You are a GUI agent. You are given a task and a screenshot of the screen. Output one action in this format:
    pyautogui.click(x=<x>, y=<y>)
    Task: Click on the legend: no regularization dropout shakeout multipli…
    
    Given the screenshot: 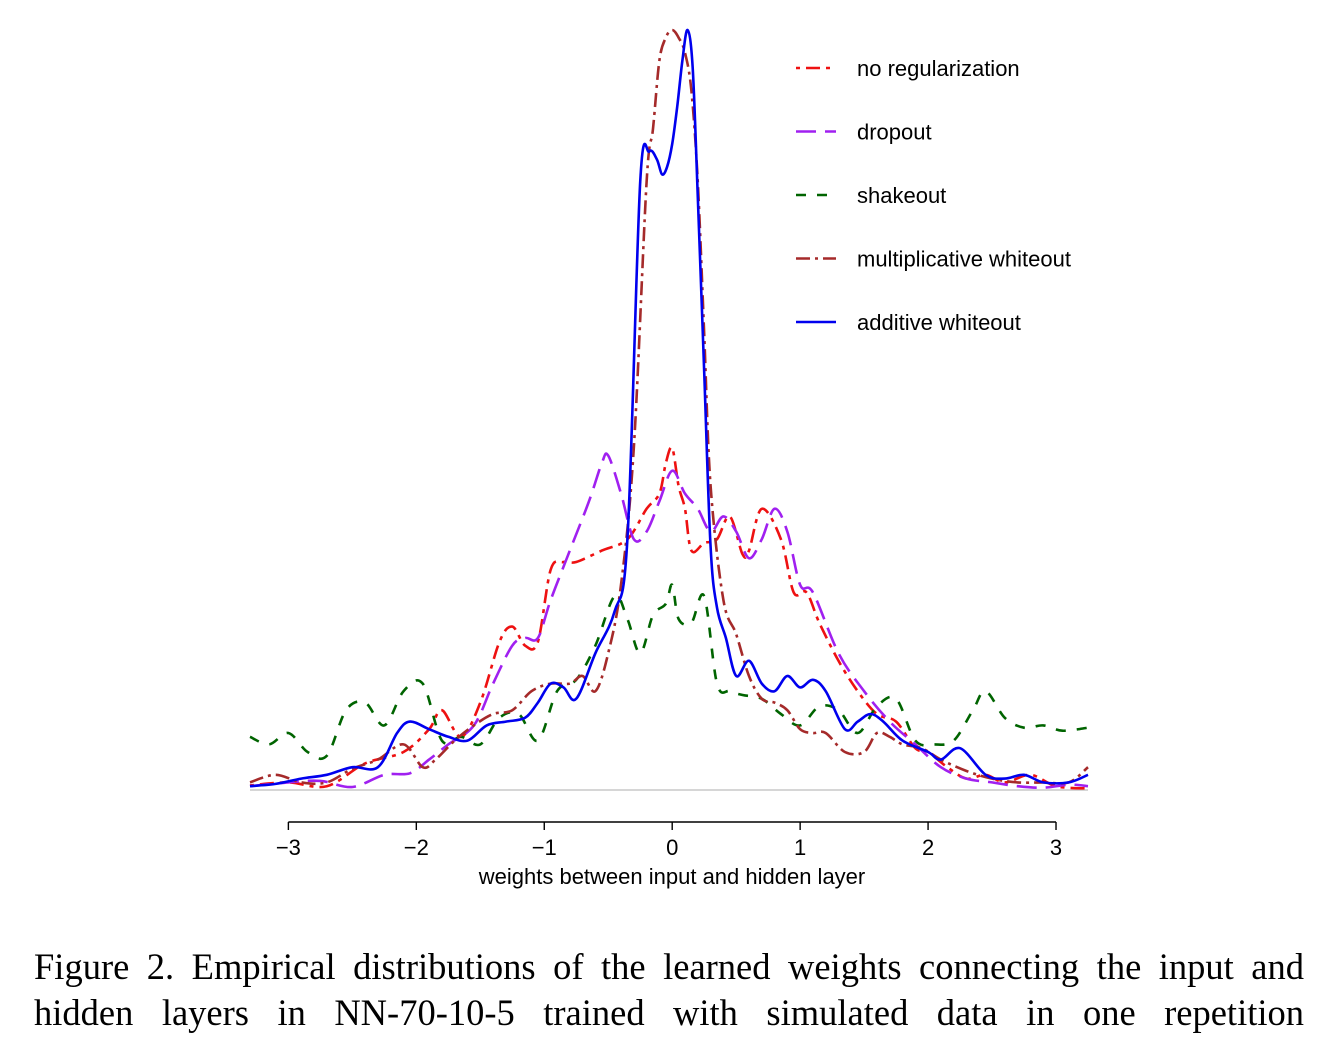 What is the action you would take?
    pyautogui.click(x=933, y=195)
    